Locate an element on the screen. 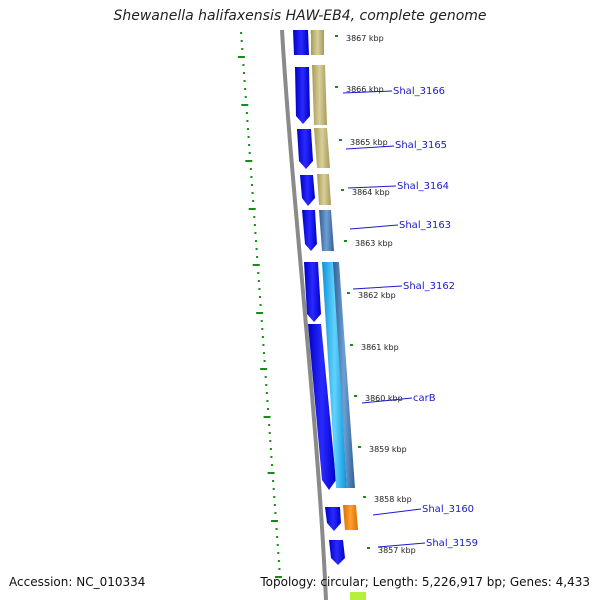 This screenshot has height=600, width=600. tick-label: 3858 kbp is located at coordinates (393, 499).